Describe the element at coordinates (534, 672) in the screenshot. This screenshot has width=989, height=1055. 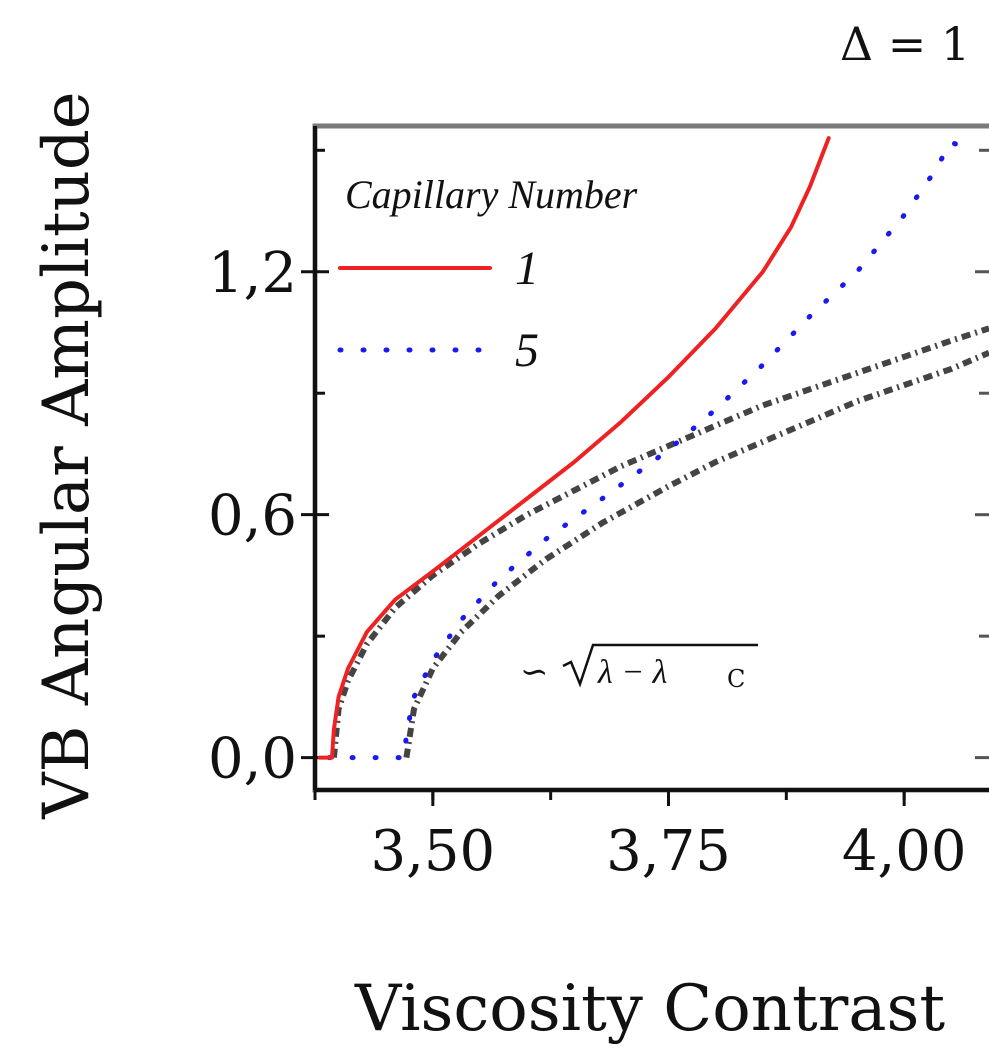
I see `fit-tilde: ∽` at that location.